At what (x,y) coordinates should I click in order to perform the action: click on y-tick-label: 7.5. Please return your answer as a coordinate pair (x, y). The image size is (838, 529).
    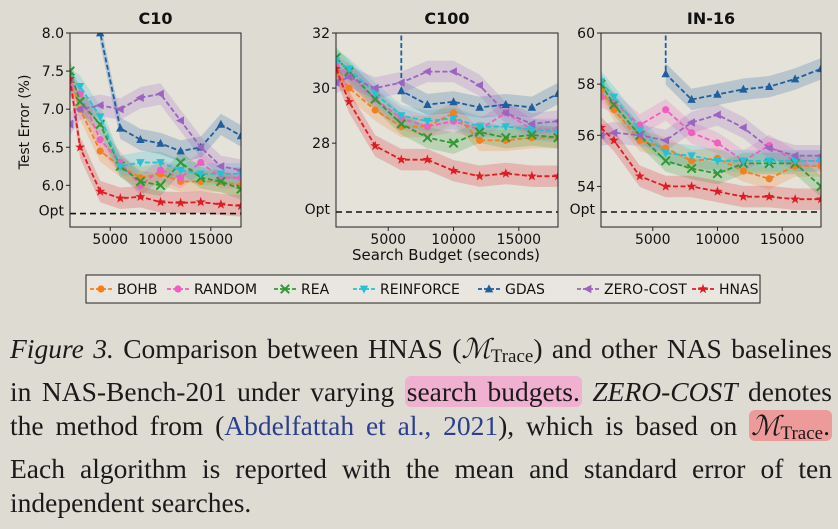
    Looking at the image, I should click on (53, 72).